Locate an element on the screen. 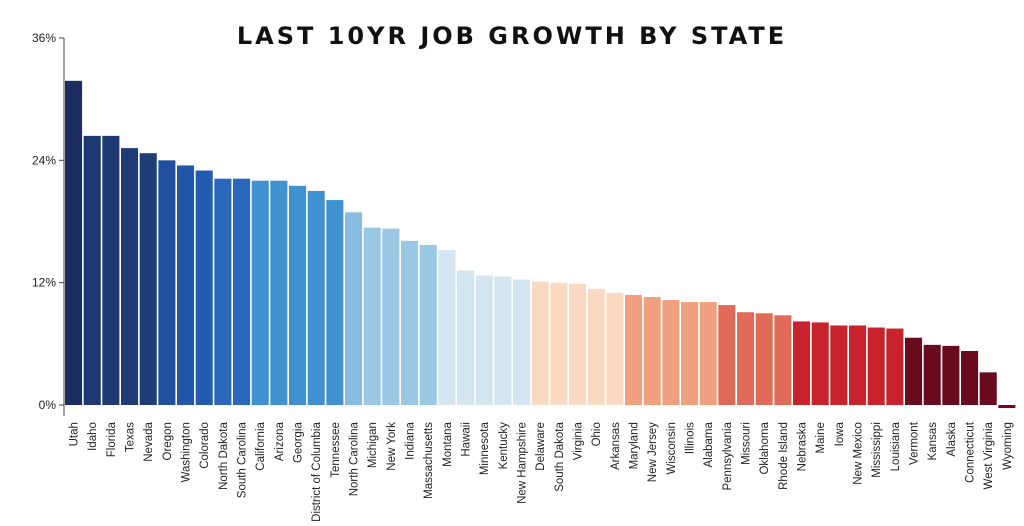  x-tick-label: Georgia is located at coordinates (299, 443).